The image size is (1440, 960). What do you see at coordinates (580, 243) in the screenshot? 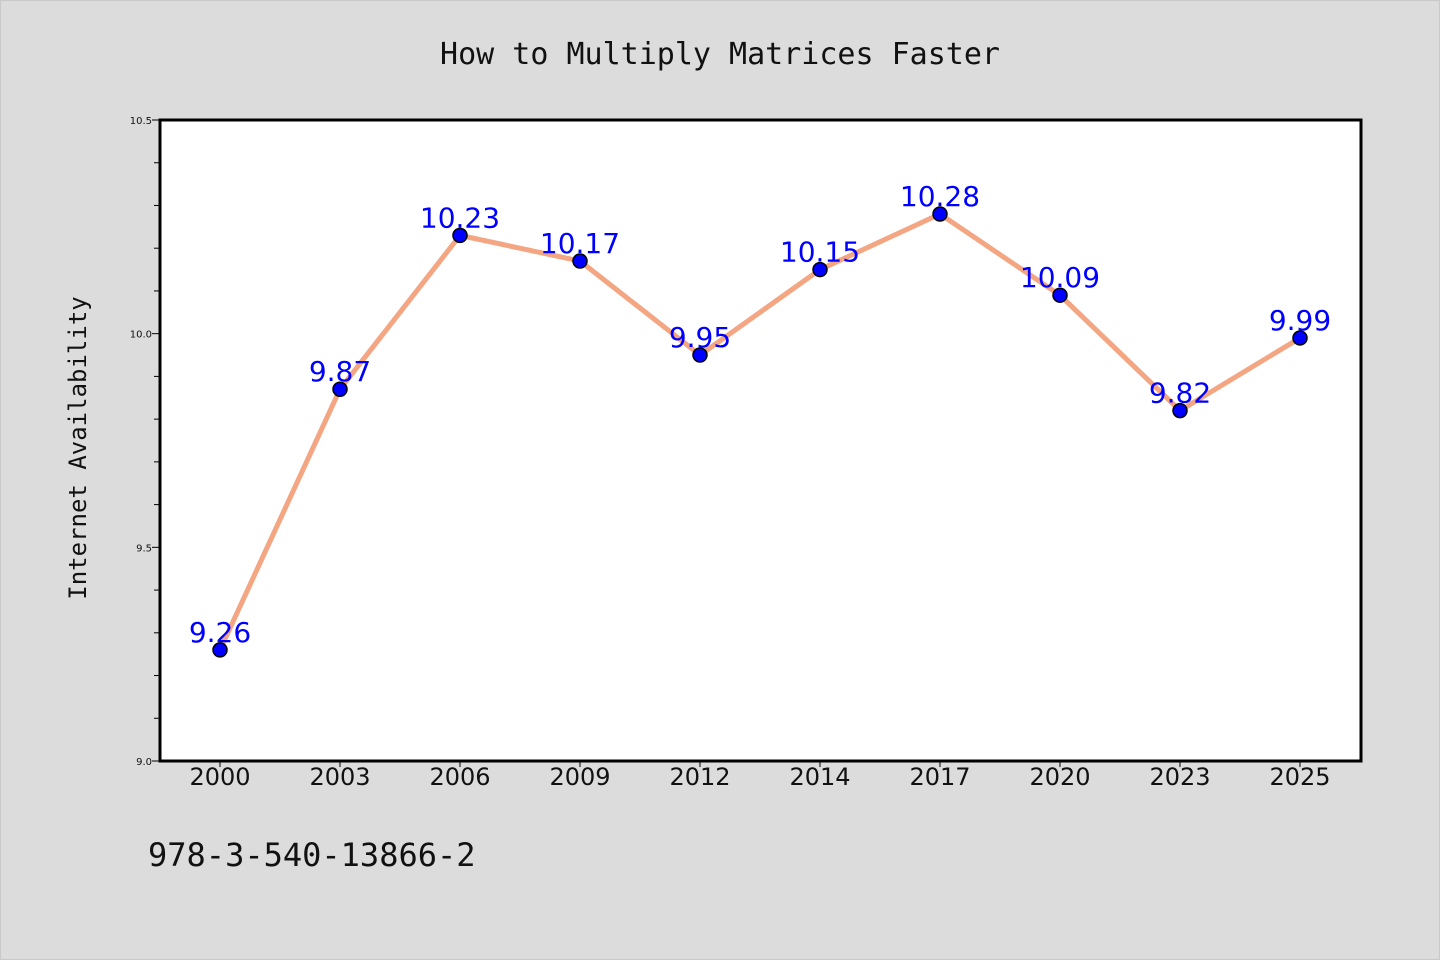
I see `data-label: 10.17` at bounding box center [580, 243].